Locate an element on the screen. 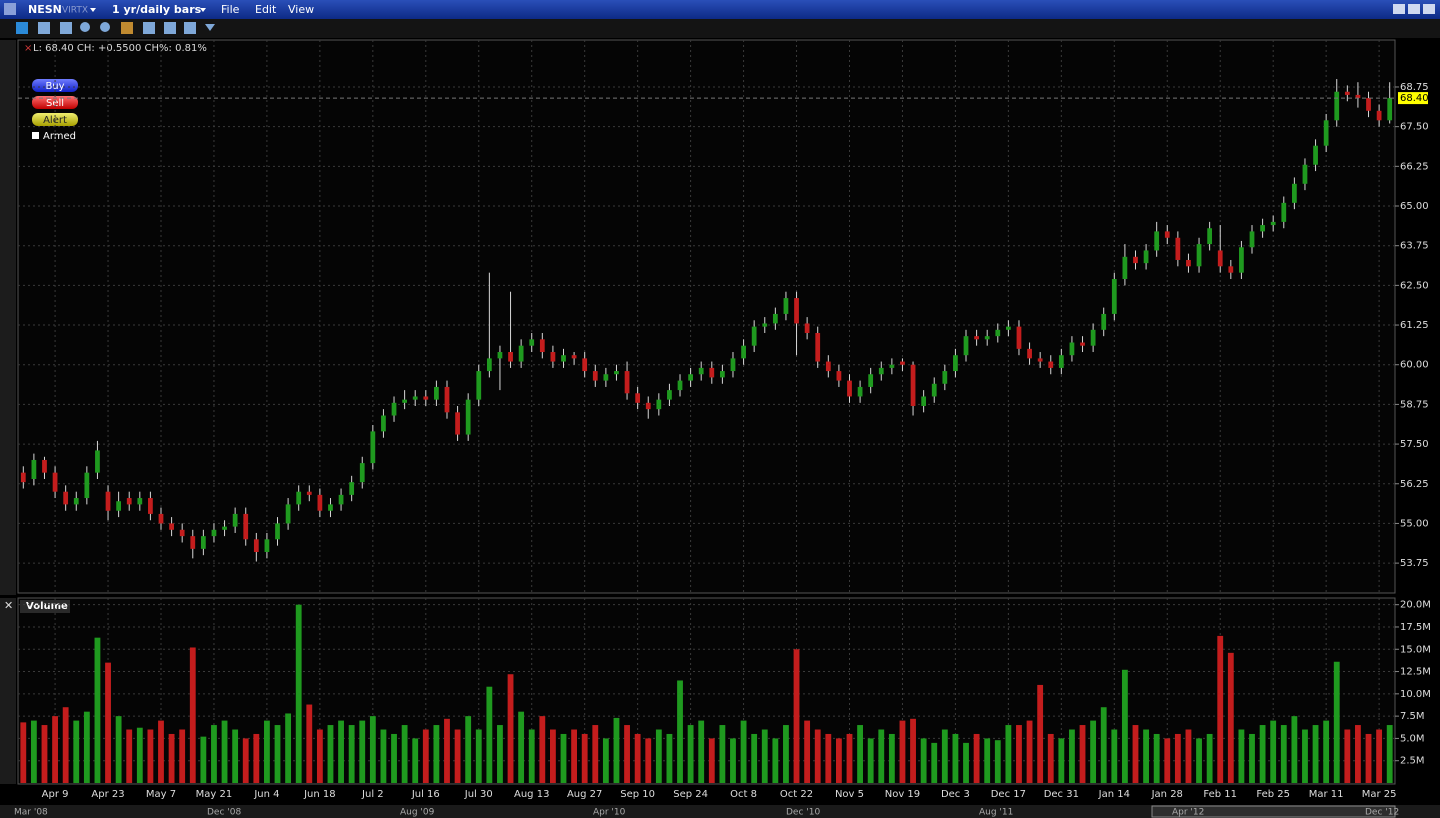  maximize-button is located at coordinates (1414, 9).